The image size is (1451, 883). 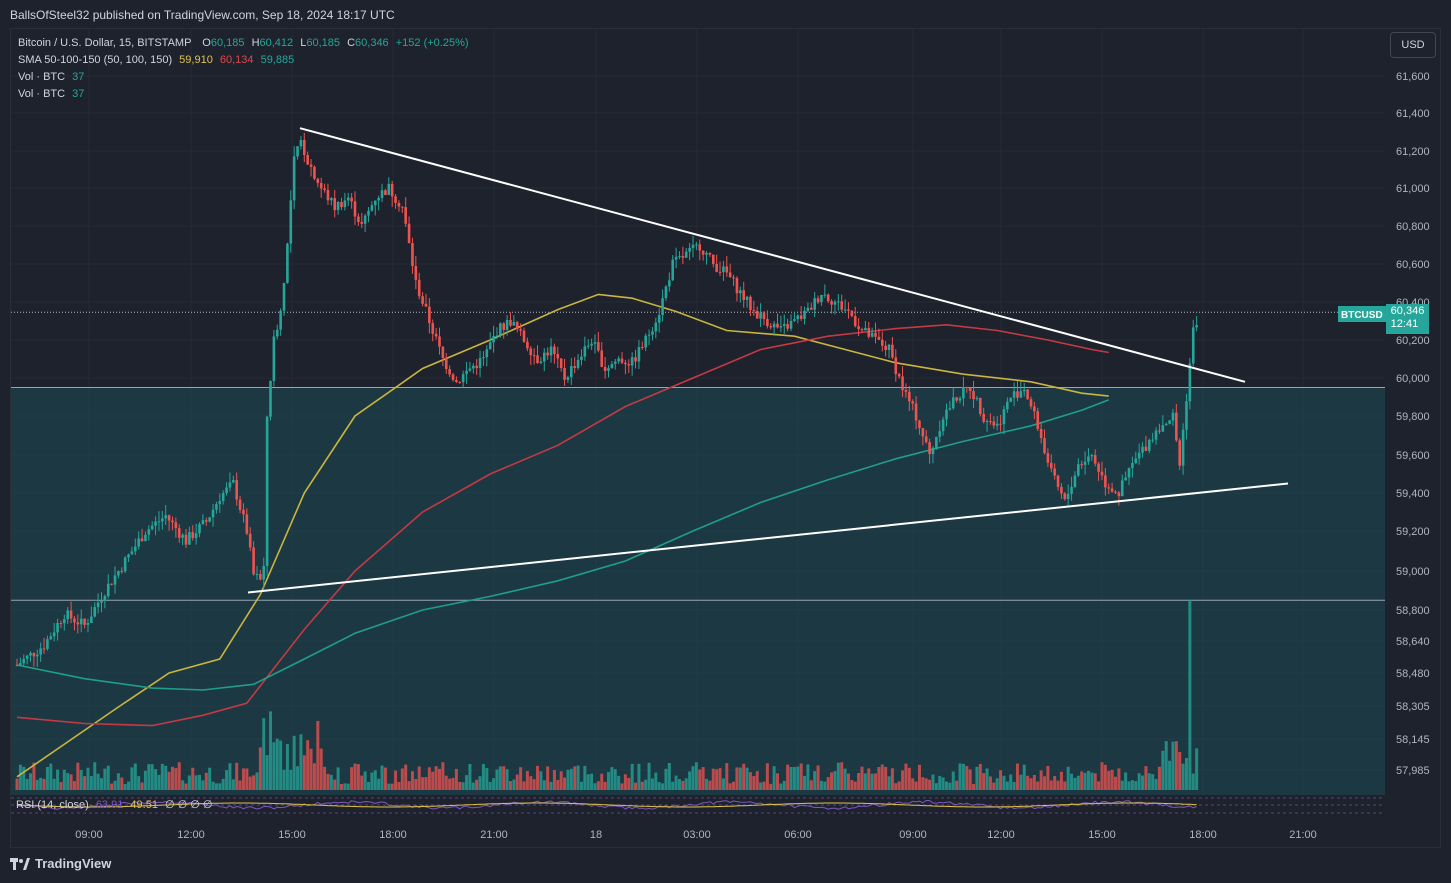 What do you see at coordinates (1413, 572) in the screenshot?
I see `price-tick-label: 59,000` at bounding box center [1413, 572].